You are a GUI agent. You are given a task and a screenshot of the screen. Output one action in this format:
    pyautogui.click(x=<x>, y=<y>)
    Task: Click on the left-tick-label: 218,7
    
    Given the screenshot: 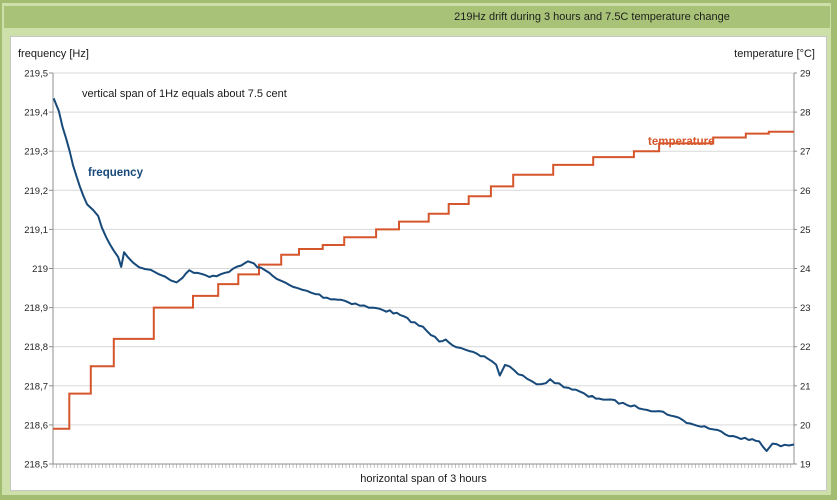 What is the action you would take?
    pyautogui.click(x=36, y=386)
    